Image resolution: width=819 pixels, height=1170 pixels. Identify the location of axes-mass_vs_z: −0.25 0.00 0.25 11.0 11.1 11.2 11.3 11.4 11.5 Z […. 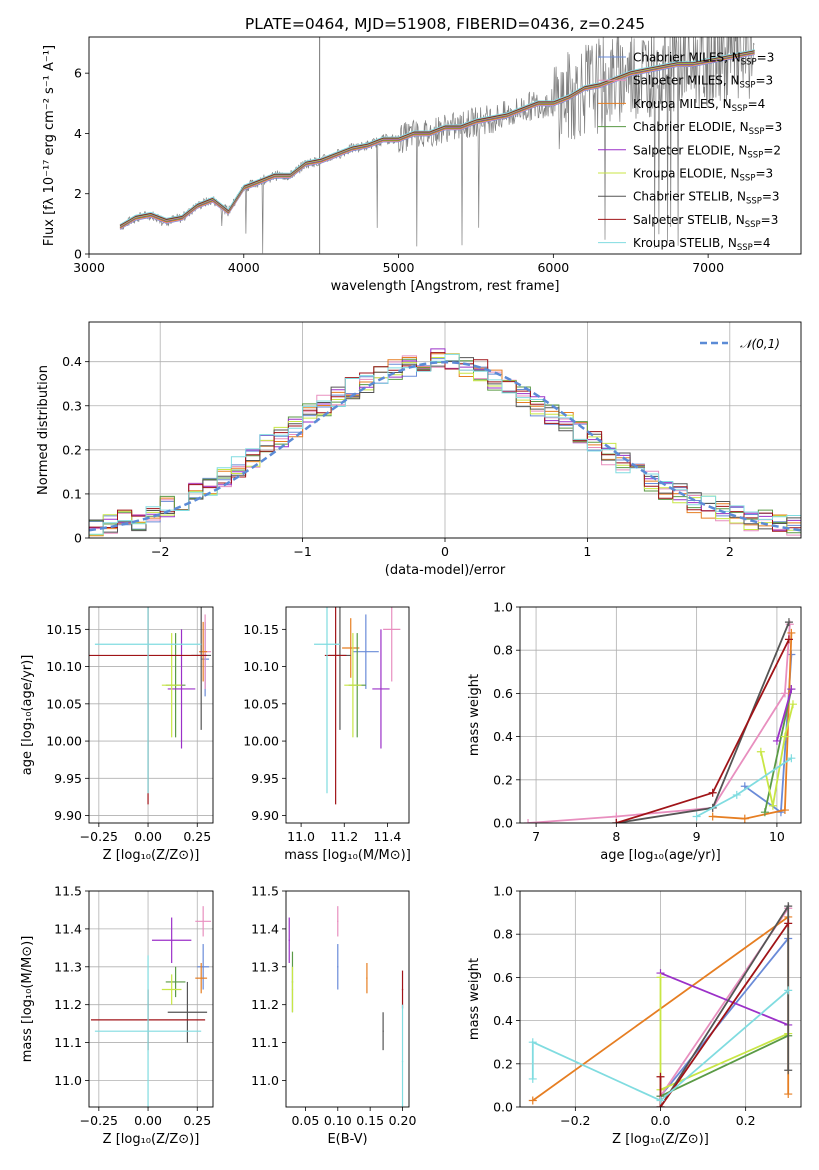
(117, 1015).